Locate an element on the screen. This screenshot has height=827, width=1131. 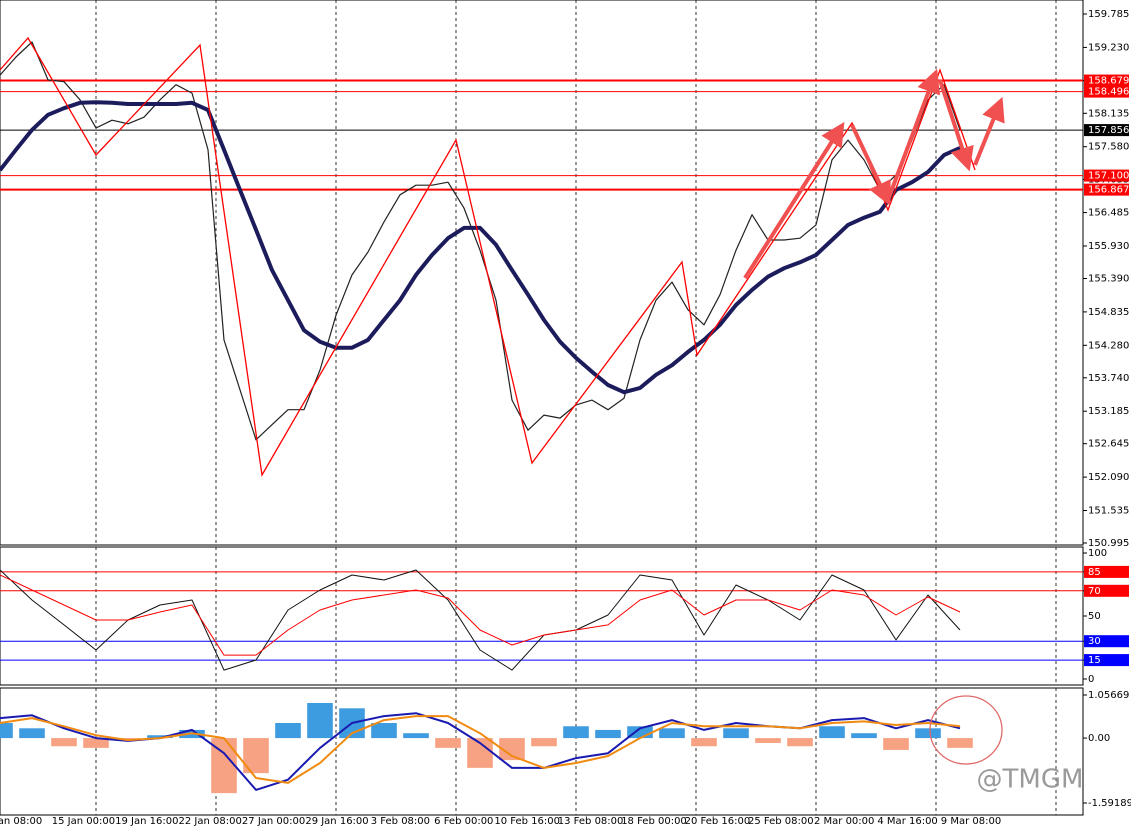
x-tick-label: 4 Mar 16:00 is located at coordinates (907, 821).